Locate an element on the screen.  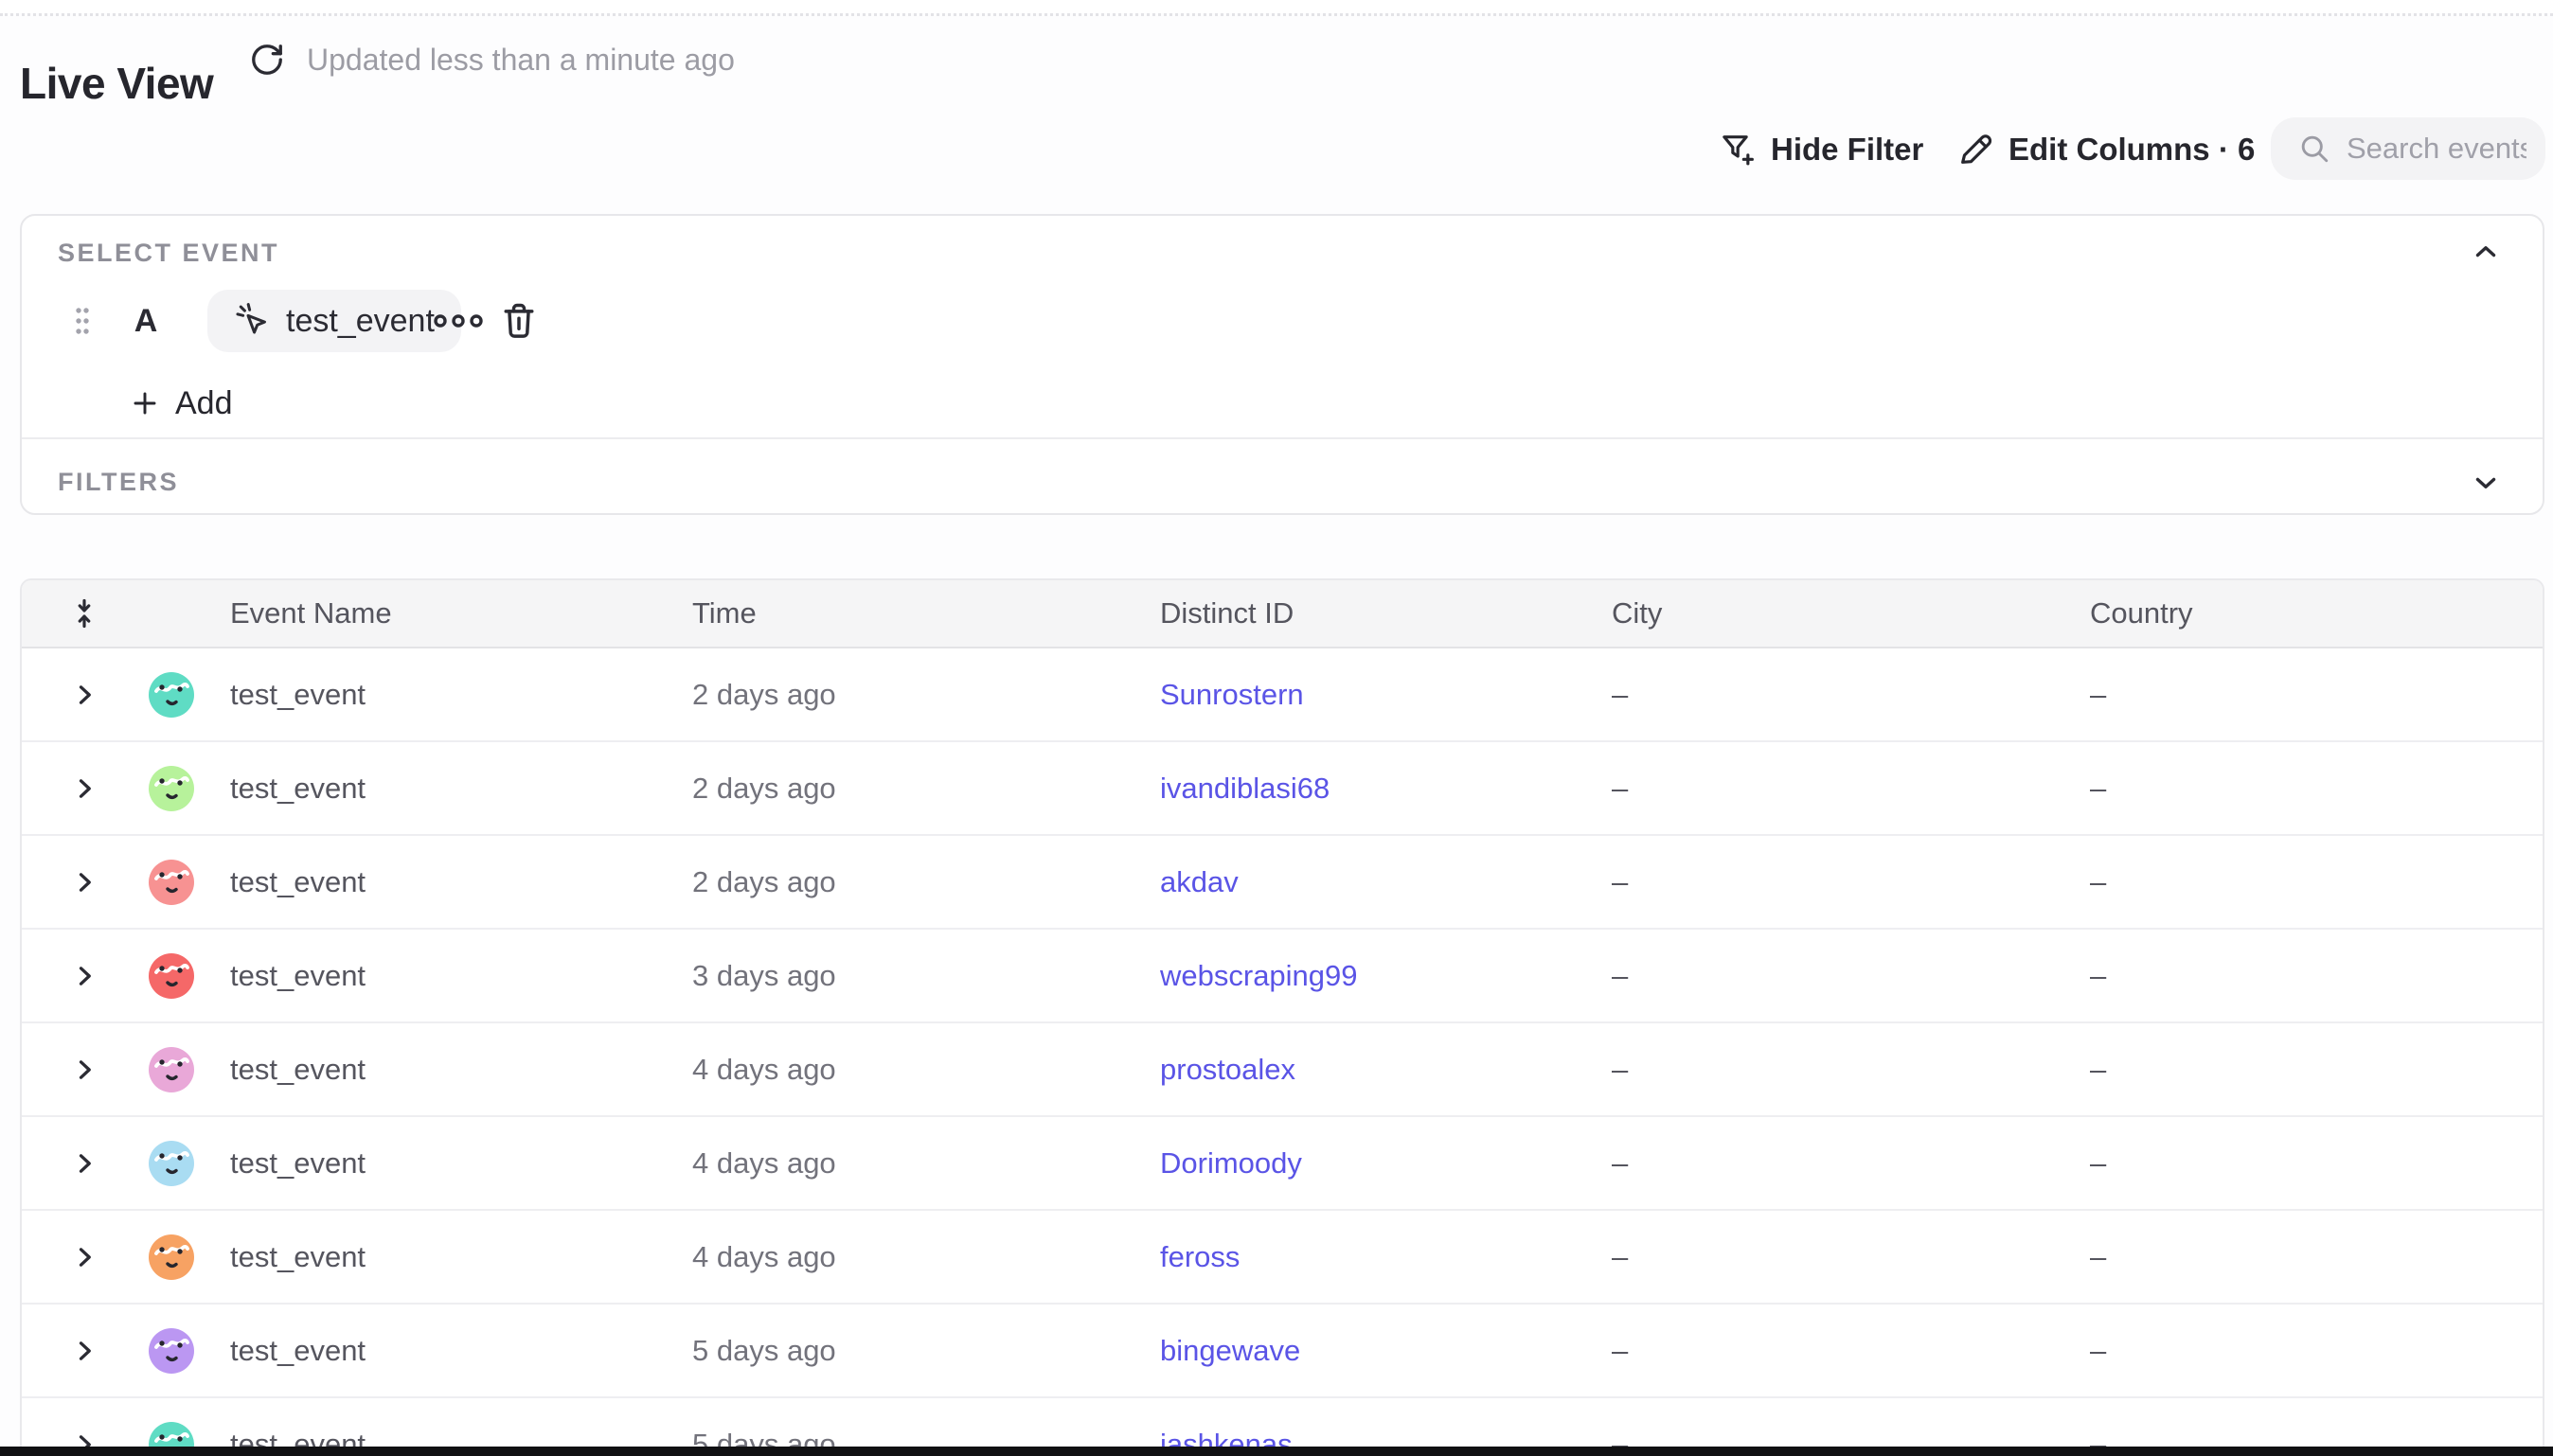
selected-event-button: test_event is located at coordinates (334, 321).